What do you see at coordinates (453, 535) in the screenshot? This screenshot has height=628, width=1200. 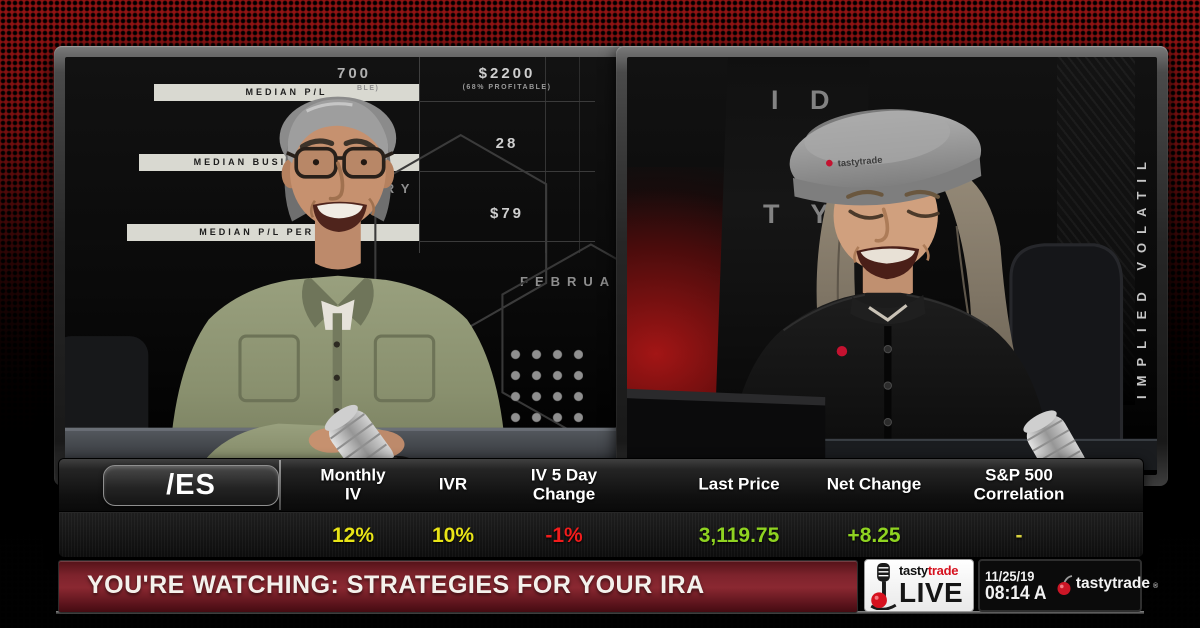 I see `value-ivr: 10%` at bounding box center [453, 535].